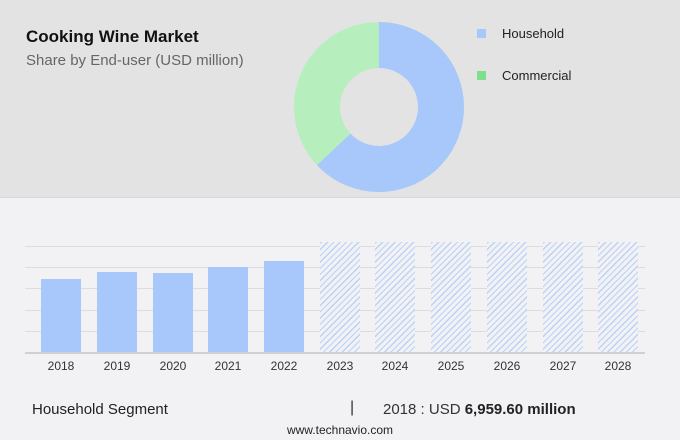  What do you see at coordinates (507, 366) in the screenshot?
I see `x-tick-label: 2026` at bounding box center [507, 366].